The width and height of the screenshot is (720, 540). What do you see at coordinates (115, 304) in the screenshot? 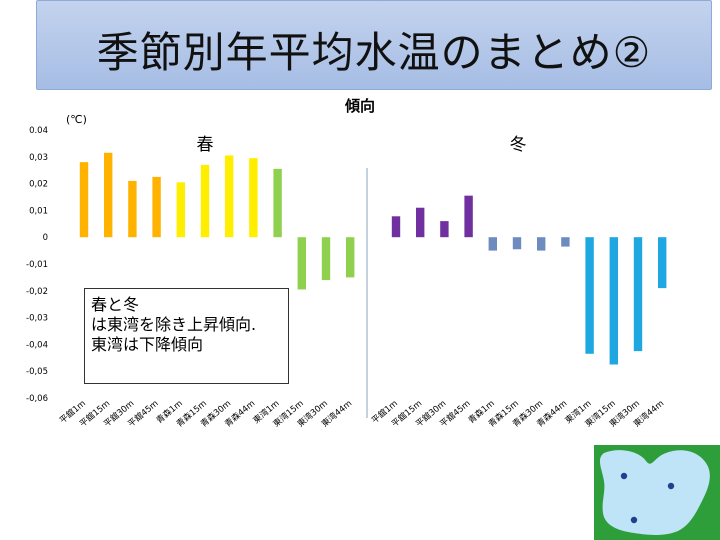
I see `annotation-line-1: 春と冬` at bounding box center [115, 304].